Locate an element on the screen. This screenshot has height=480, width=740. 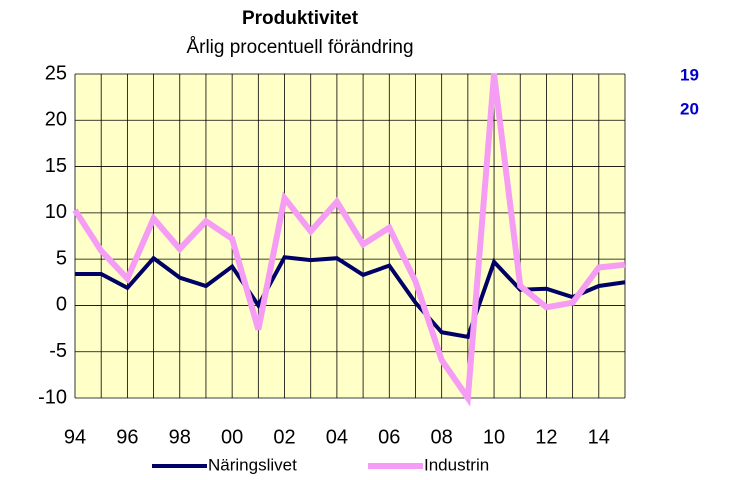
legend-label: Näringslivet is located at coordinates (252, 464).